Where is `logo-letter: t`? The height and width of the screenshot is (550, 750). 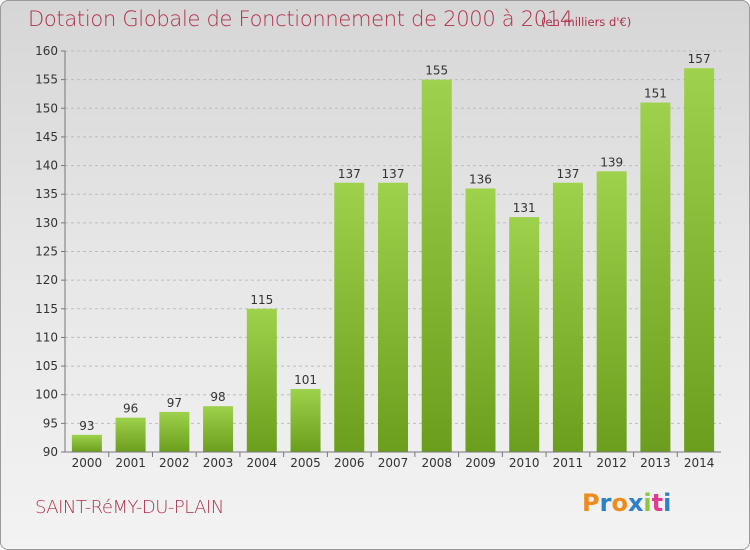 logo-letter: t is located at coordinates (657, 503).